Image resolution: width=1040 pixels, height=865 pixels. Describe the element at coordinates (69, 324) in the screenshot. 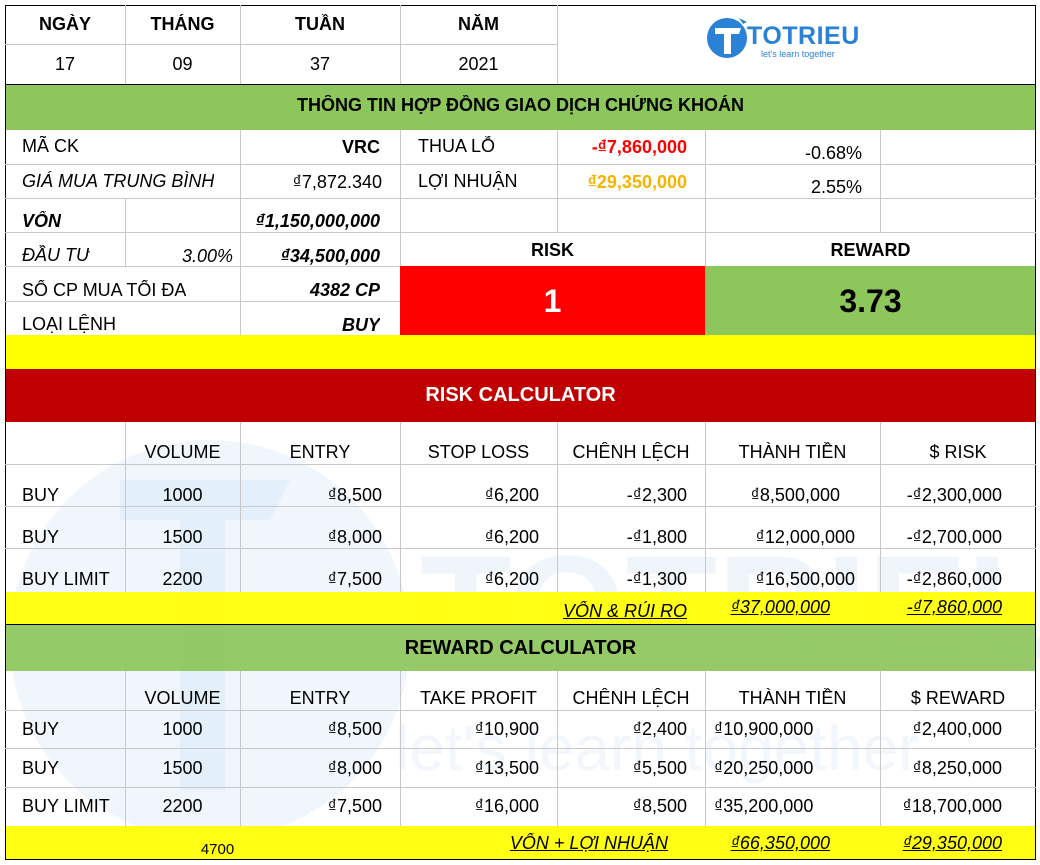

I see `order-type-label: LOẠI LỆNH` at that location.